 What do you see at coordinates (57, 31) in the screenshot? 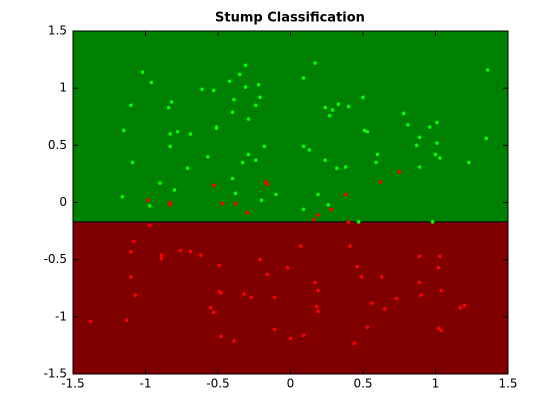
I see `y-tick-label: 1.5` at bounding box center [57, 31].